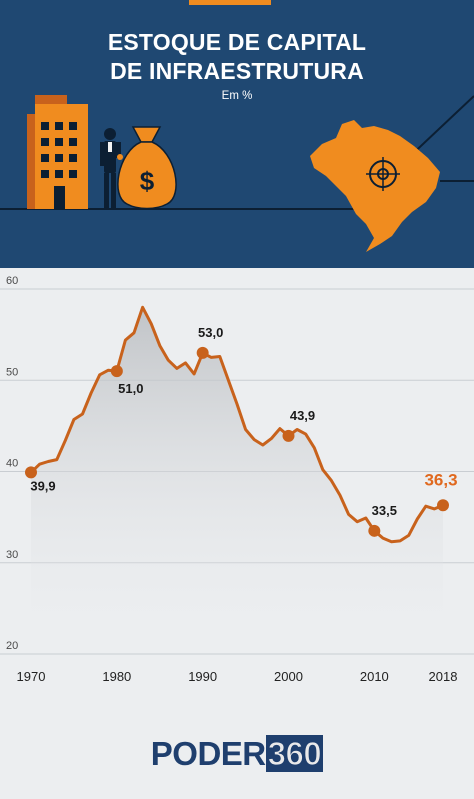  What do you see at coordinates (12, 555) in the screenshot?
I see `y-tick-label-30: 30` at bounding box center [12, 555].